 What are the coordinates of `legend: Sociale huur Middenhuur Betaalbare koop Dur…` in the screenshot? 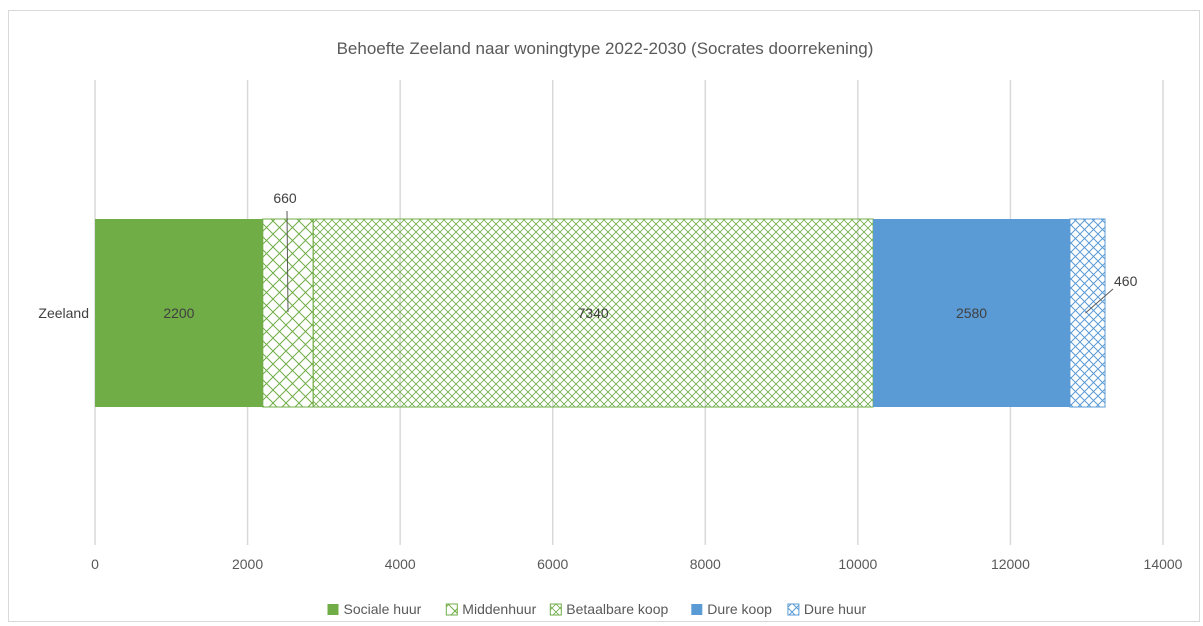 It's located at (597, 609).